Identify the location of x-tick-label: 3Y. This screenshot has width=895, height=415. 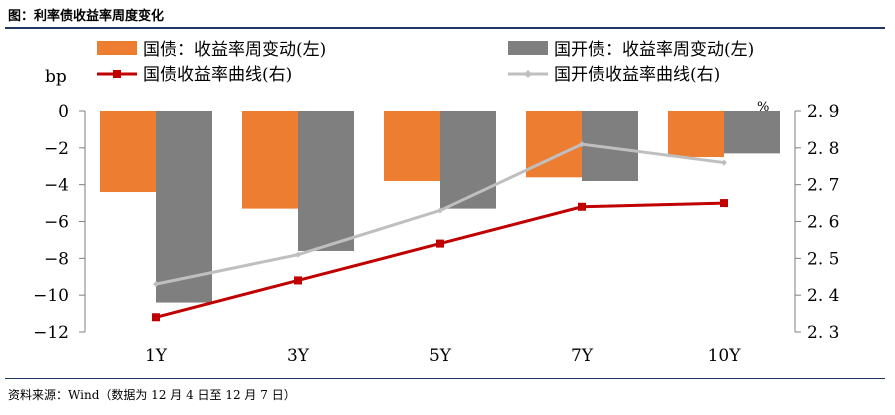
(298, 356).